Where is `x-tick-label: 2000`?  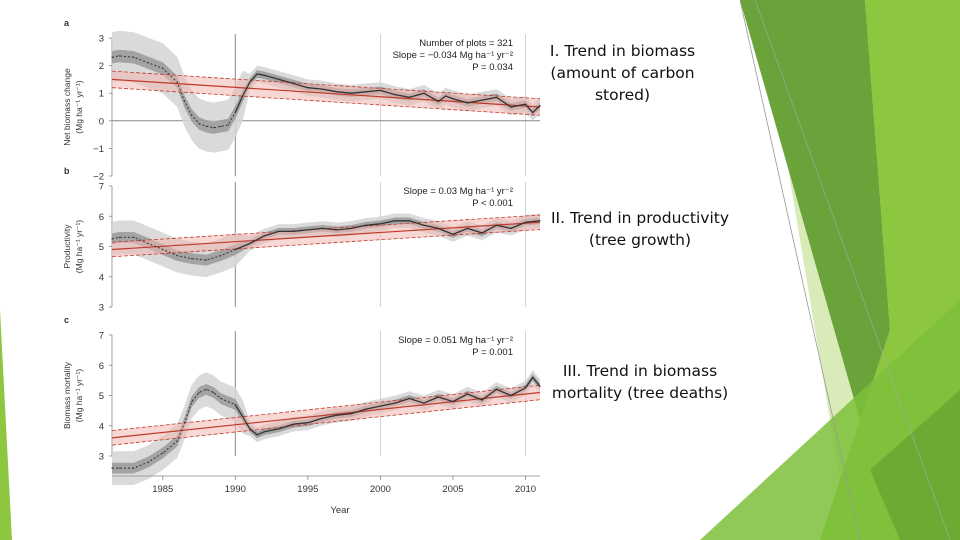 x-tick-label: 2000 is located at coordinates (380, 489).